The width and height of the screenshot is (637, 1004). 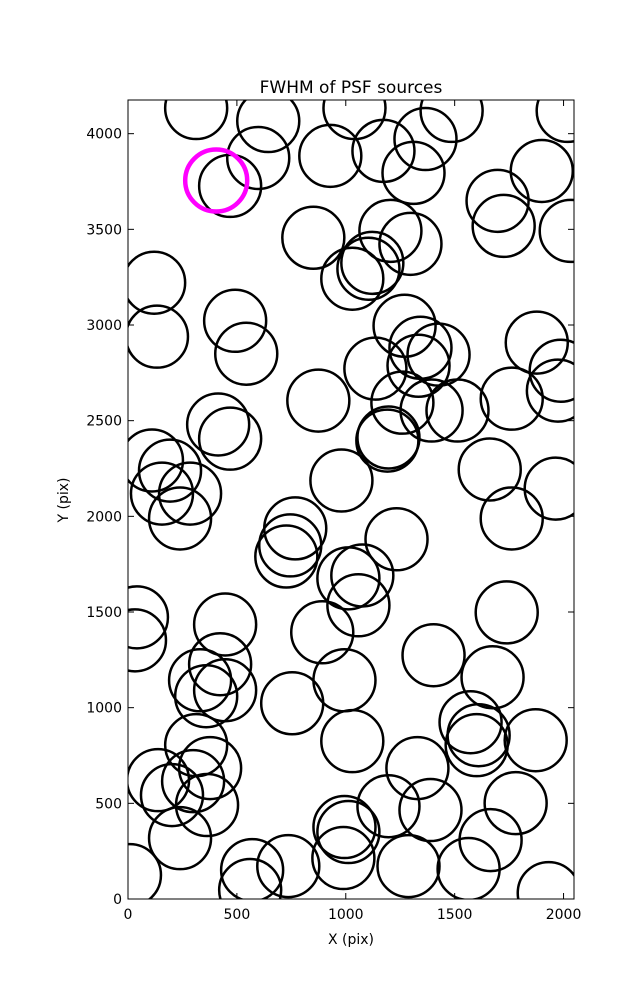 I want to click on y-tick-label: 1500, so click(x=104, y=613).